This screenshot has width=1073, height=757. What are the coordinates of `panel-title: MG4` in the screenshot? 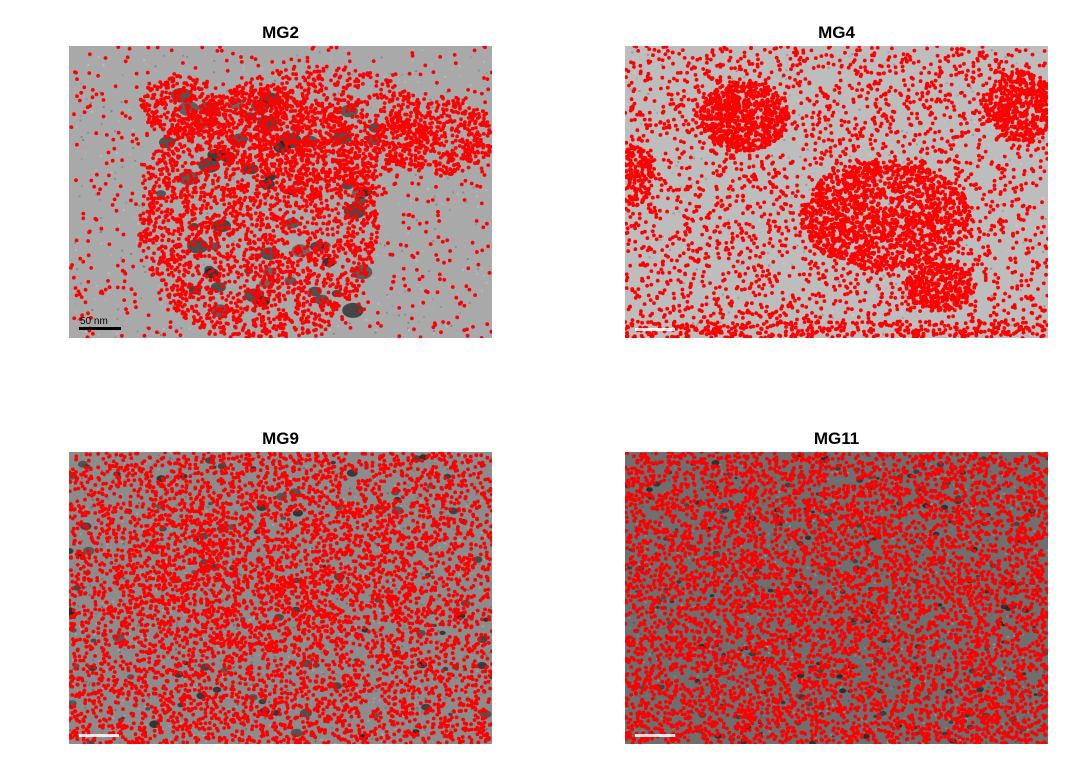 It's located at (836, 33).